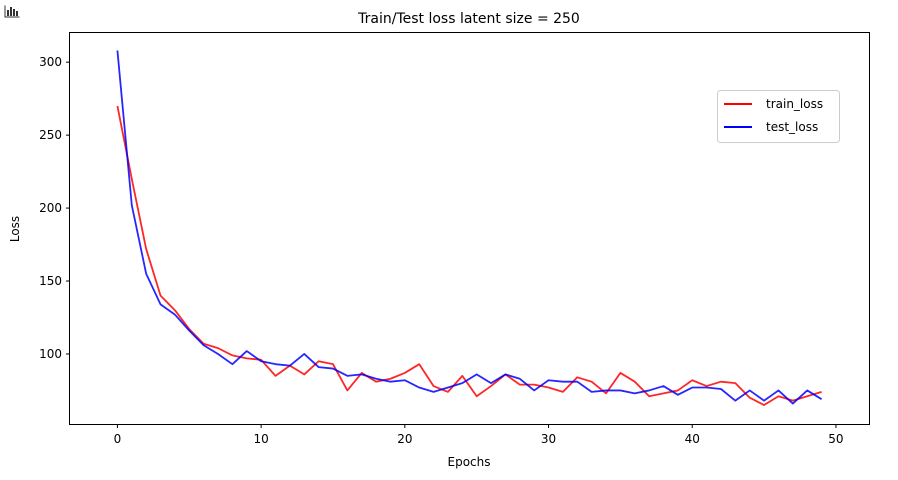 Image resolution: width=898 pixels, height=480 pixels. I want to click on x-tick-label: 10, so click(260, 439).